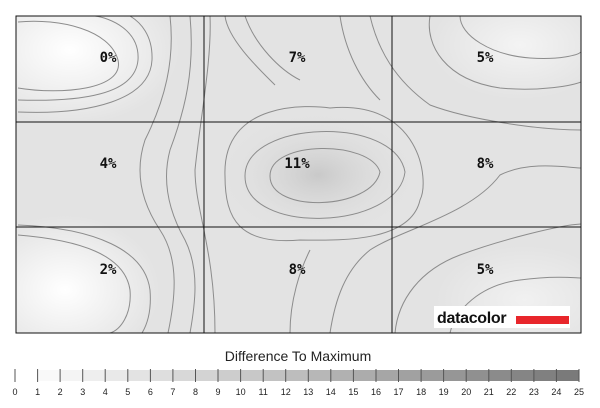  Describe the element at coordinates (542, 320) in the screenshot. I see `logo-red-bar` at that location.